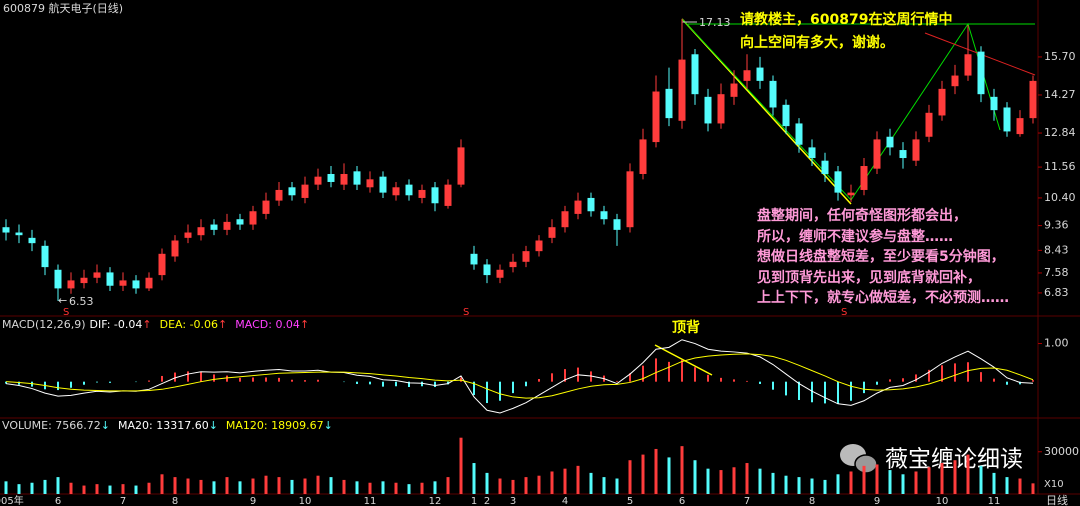 The width and height of the screenshot is (1080, 506). What do you see at coordinates (812, 501) in the screenshot?
I see `x-tick-label: 8` at bounding box center [812, 501].